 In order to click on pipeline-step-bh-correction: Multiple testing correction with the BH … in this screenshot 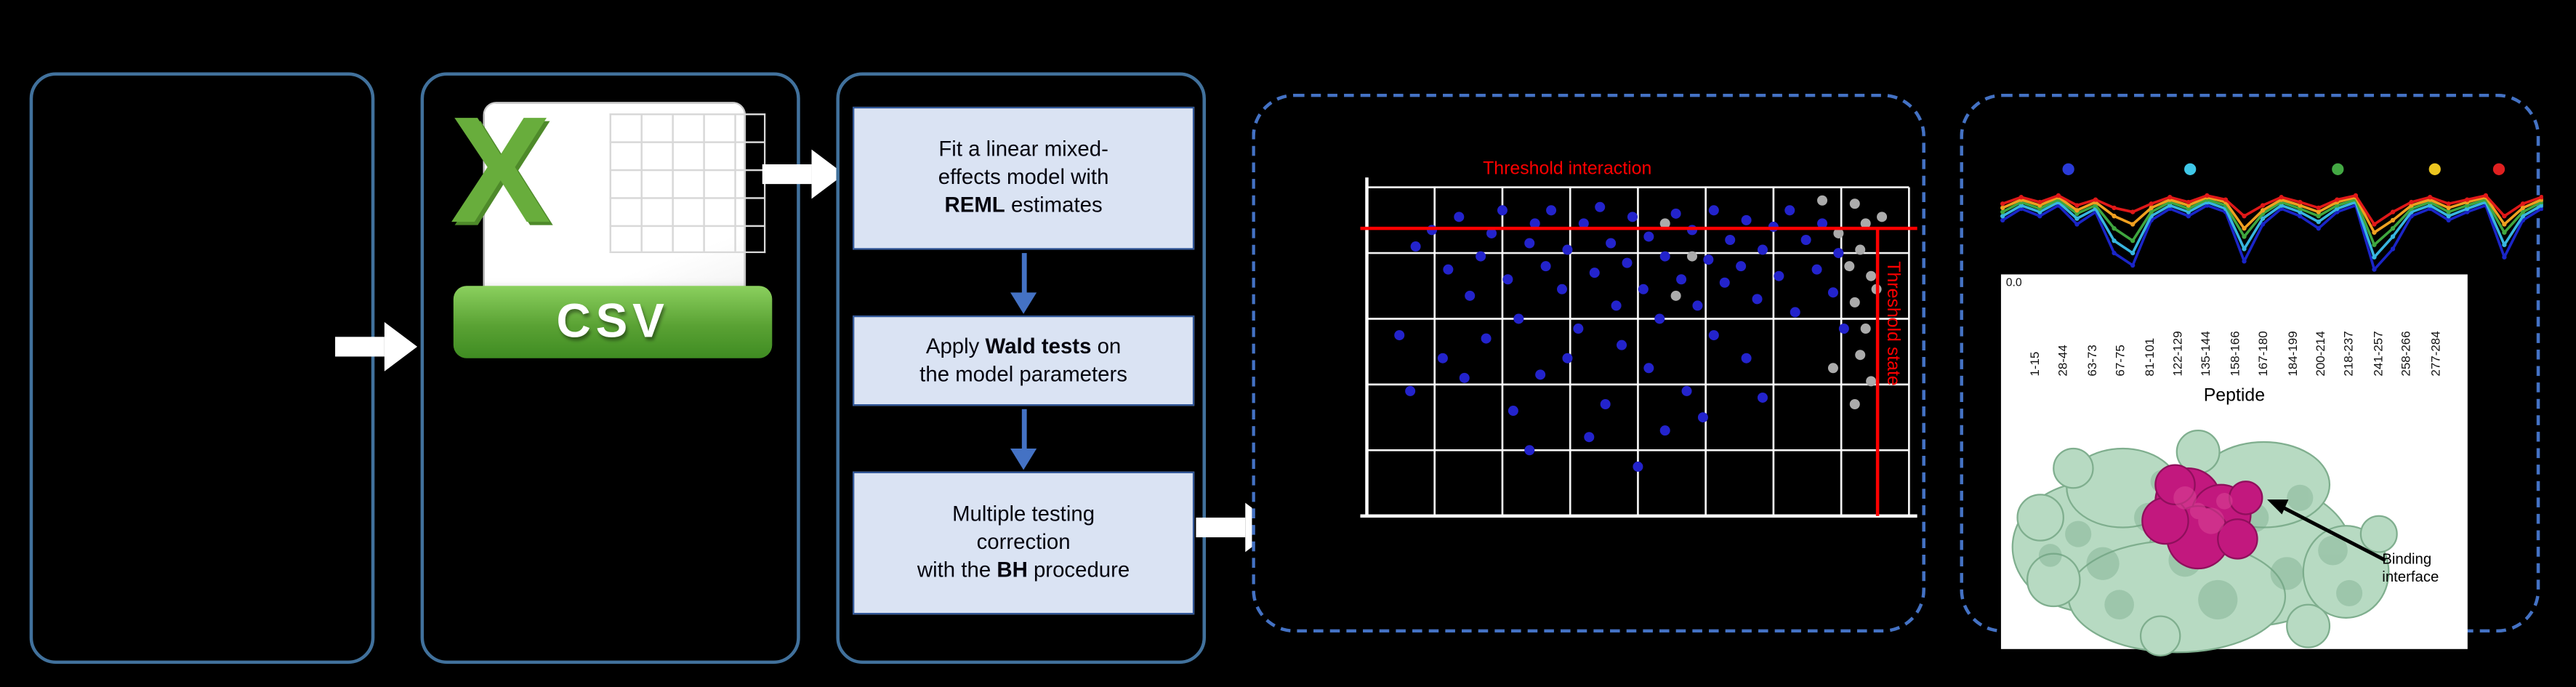, I will do `click(1024, 543)`.